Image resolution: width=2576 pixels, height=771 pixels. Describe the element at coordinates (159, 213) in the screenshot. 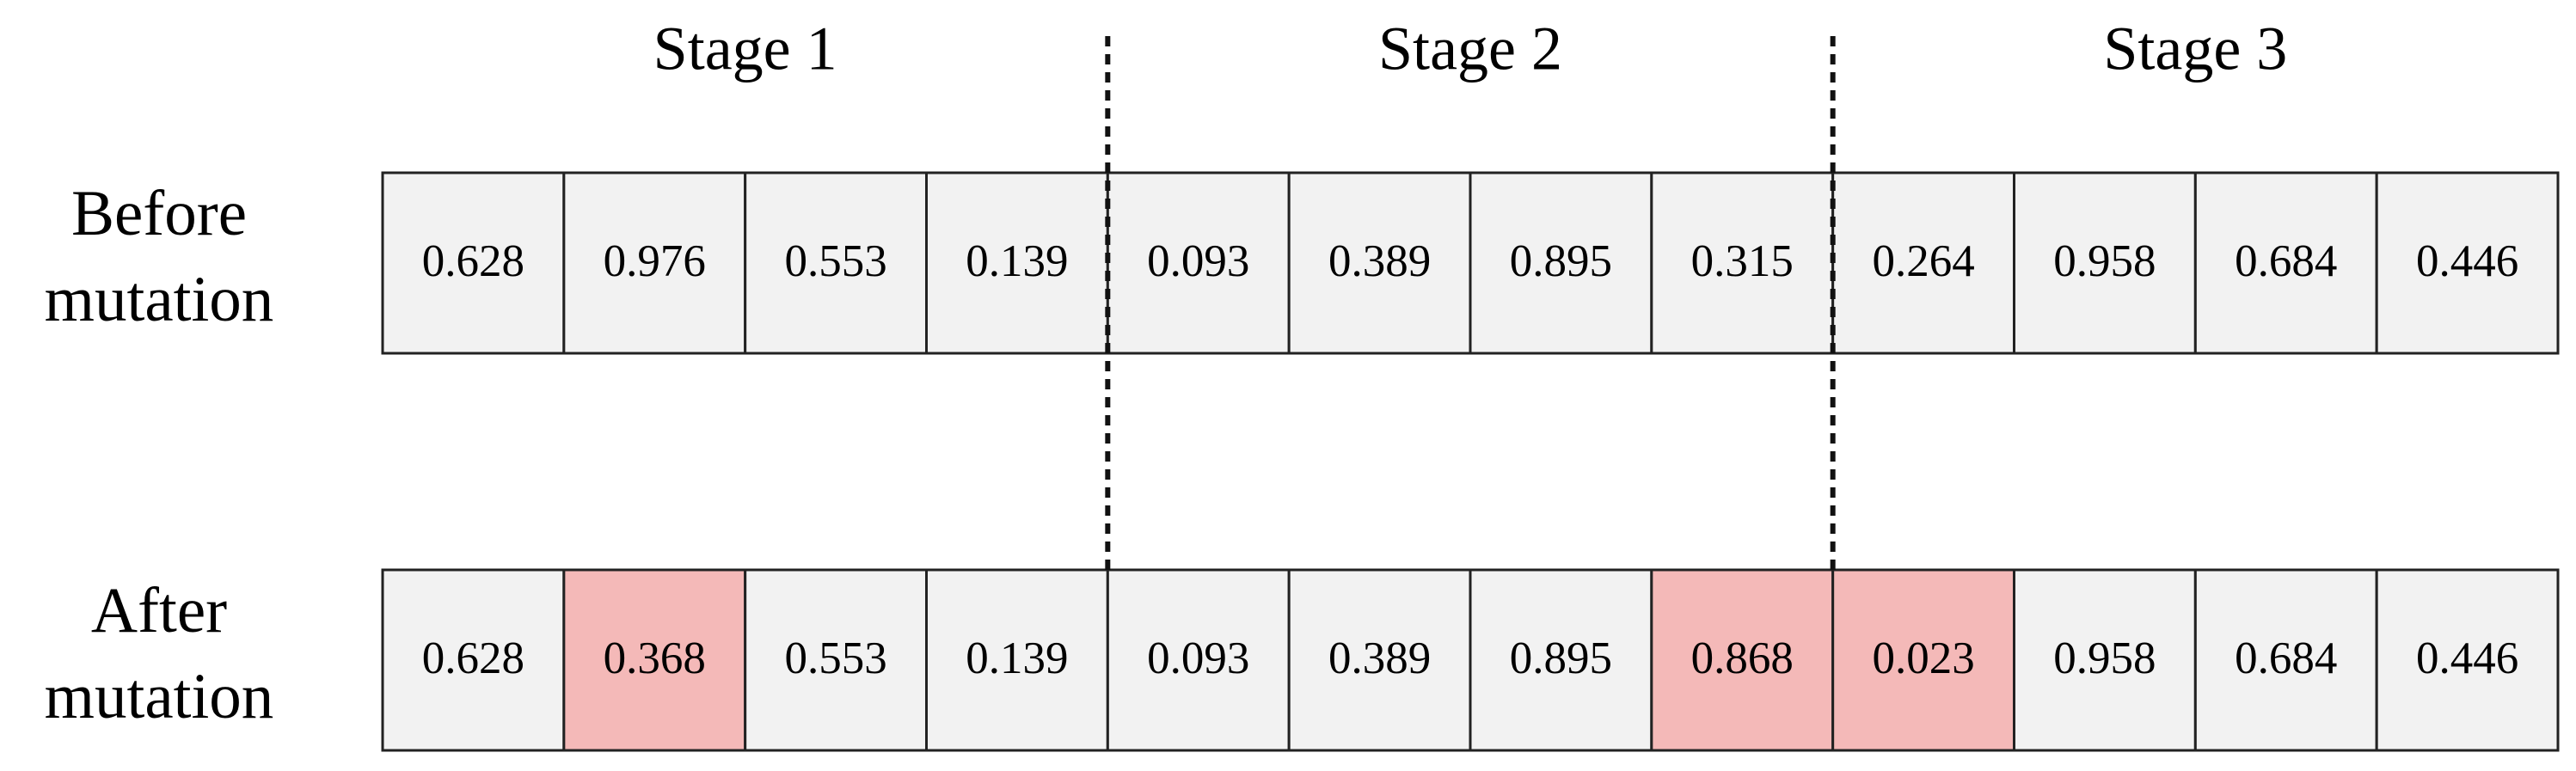

I see `row-label: Before` at that location.